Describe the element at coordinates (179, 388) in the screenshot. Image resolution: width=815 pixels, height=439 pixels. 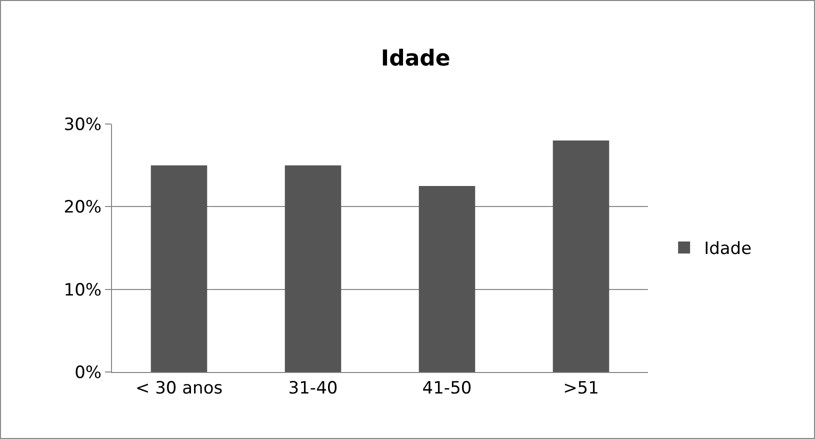
I see `x-tick-label: < 30 anos` at that location.